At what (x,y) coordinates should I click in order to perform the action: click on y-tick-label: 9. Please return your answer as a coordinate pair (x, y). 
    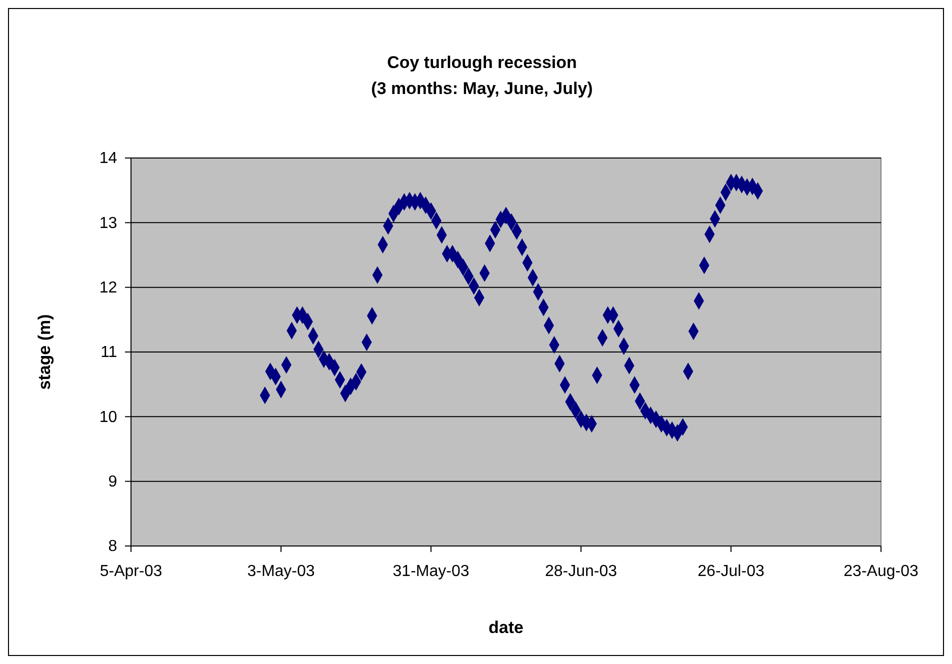
    Looking at the image, I should click on (113, 481).